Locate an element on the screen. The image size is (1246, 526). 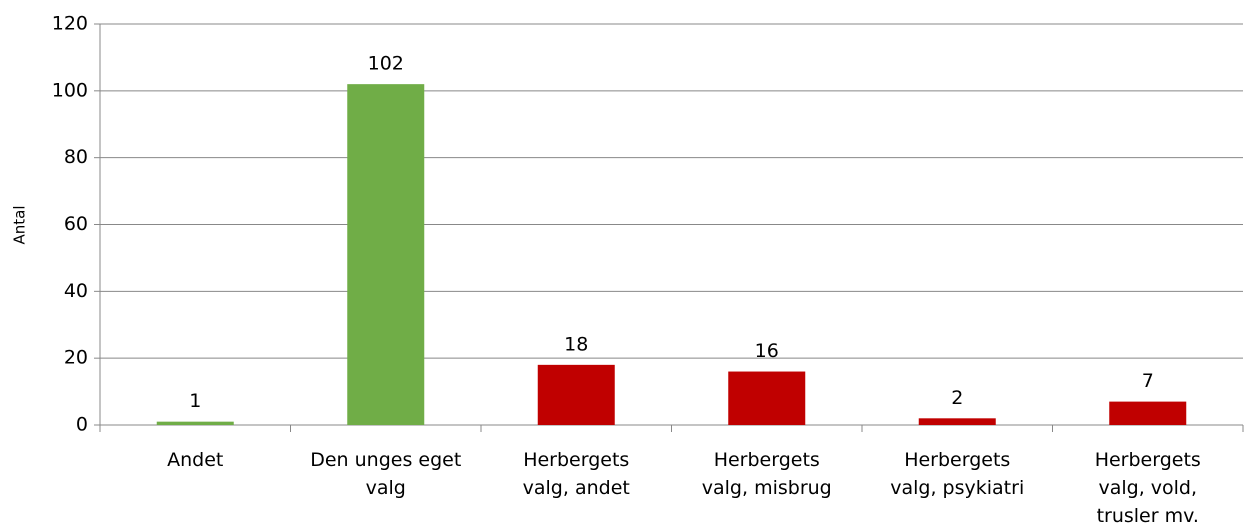
x-tick-label: Den unges eget valg is located at coordinates (385, 474).